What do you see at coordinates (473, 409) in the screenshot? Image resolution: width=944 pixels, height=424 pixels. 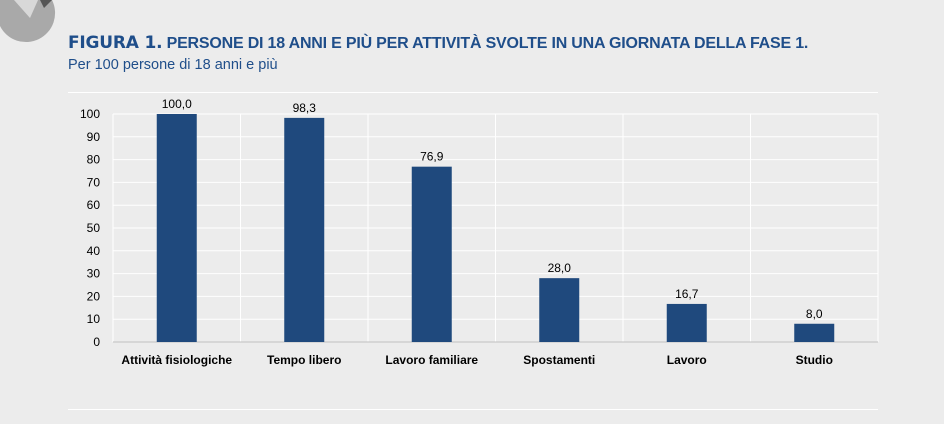 I see `bottom-rule` at bounding box center [473, 409].